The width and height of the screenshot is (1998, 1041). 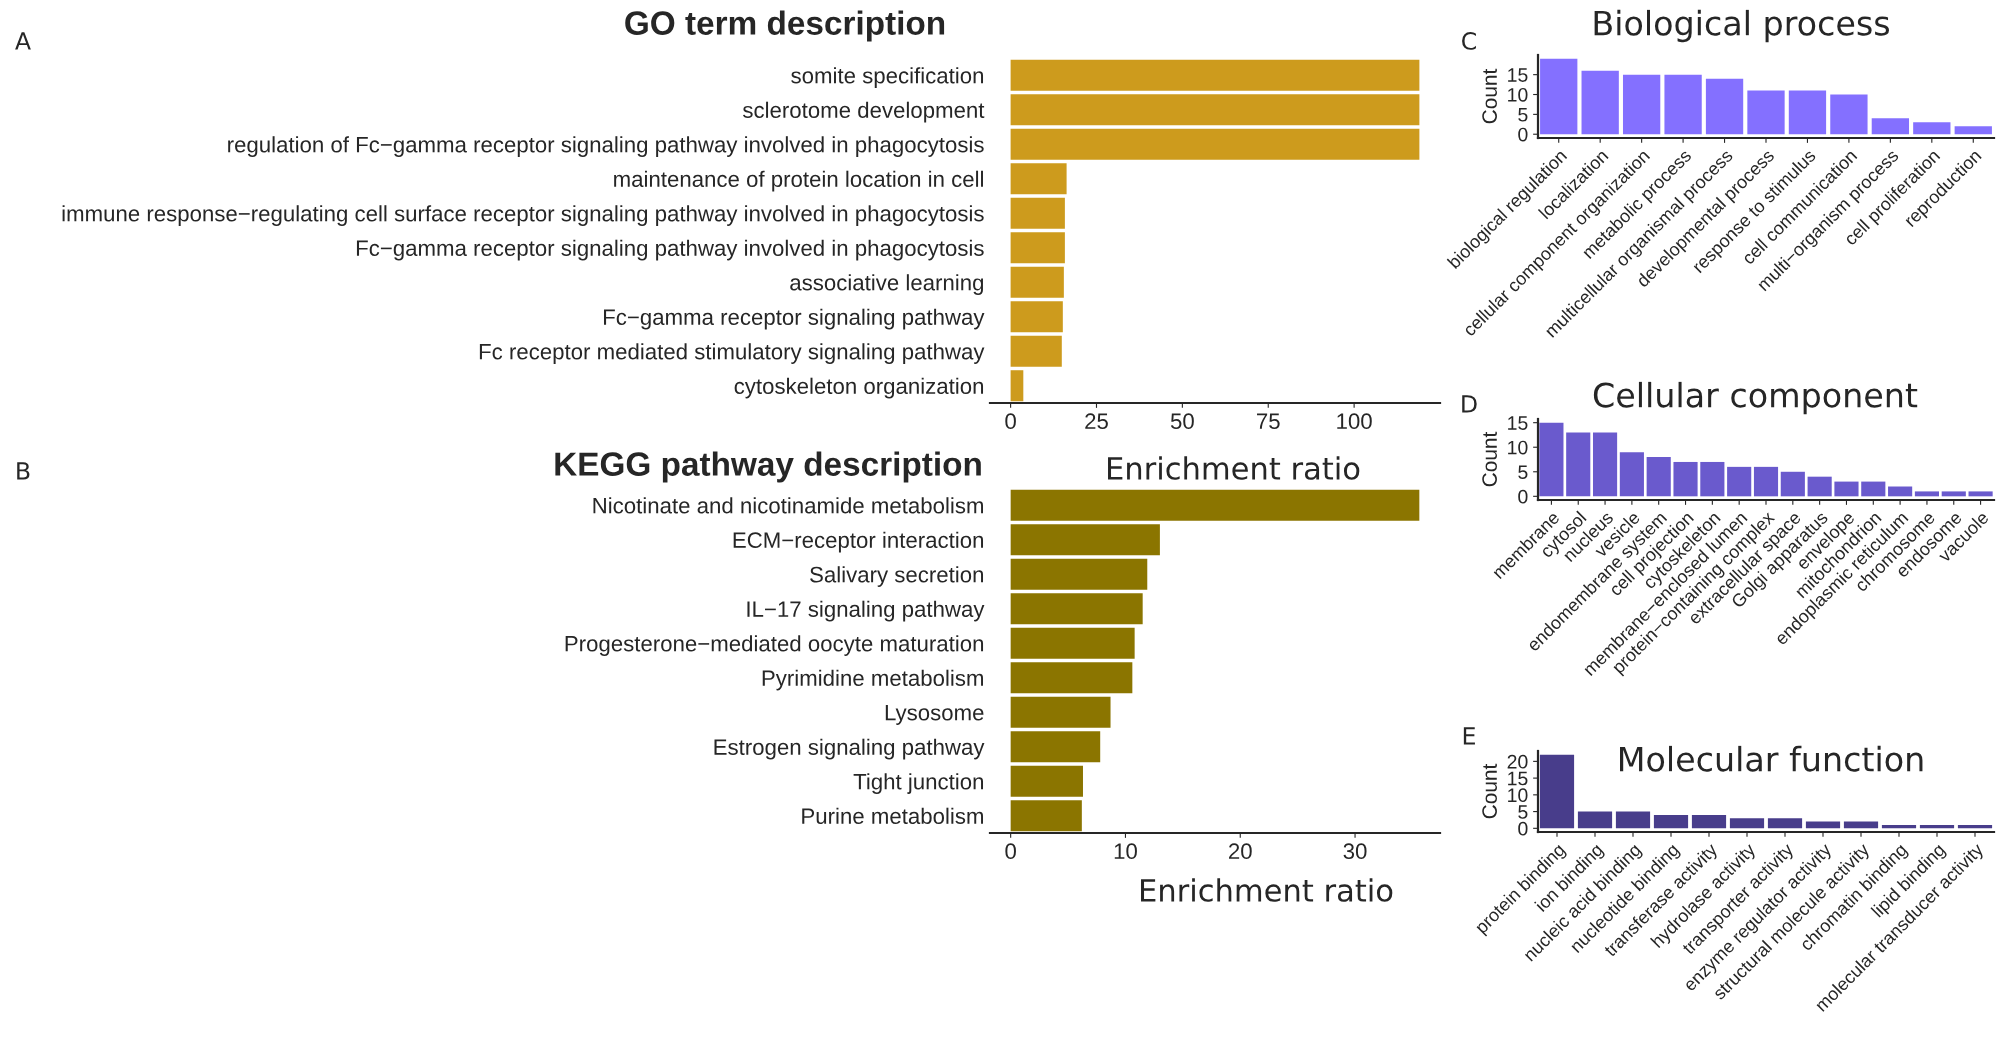 I want to click on chart-title: Biological process, so click(x=1742, y=26).